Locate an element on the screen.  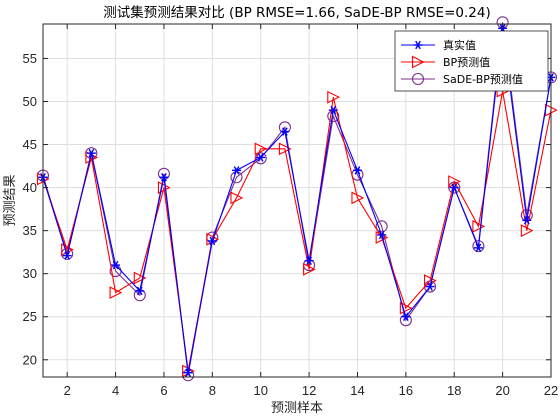
x-tick-label: 22 is located at coordinates (551, 390).